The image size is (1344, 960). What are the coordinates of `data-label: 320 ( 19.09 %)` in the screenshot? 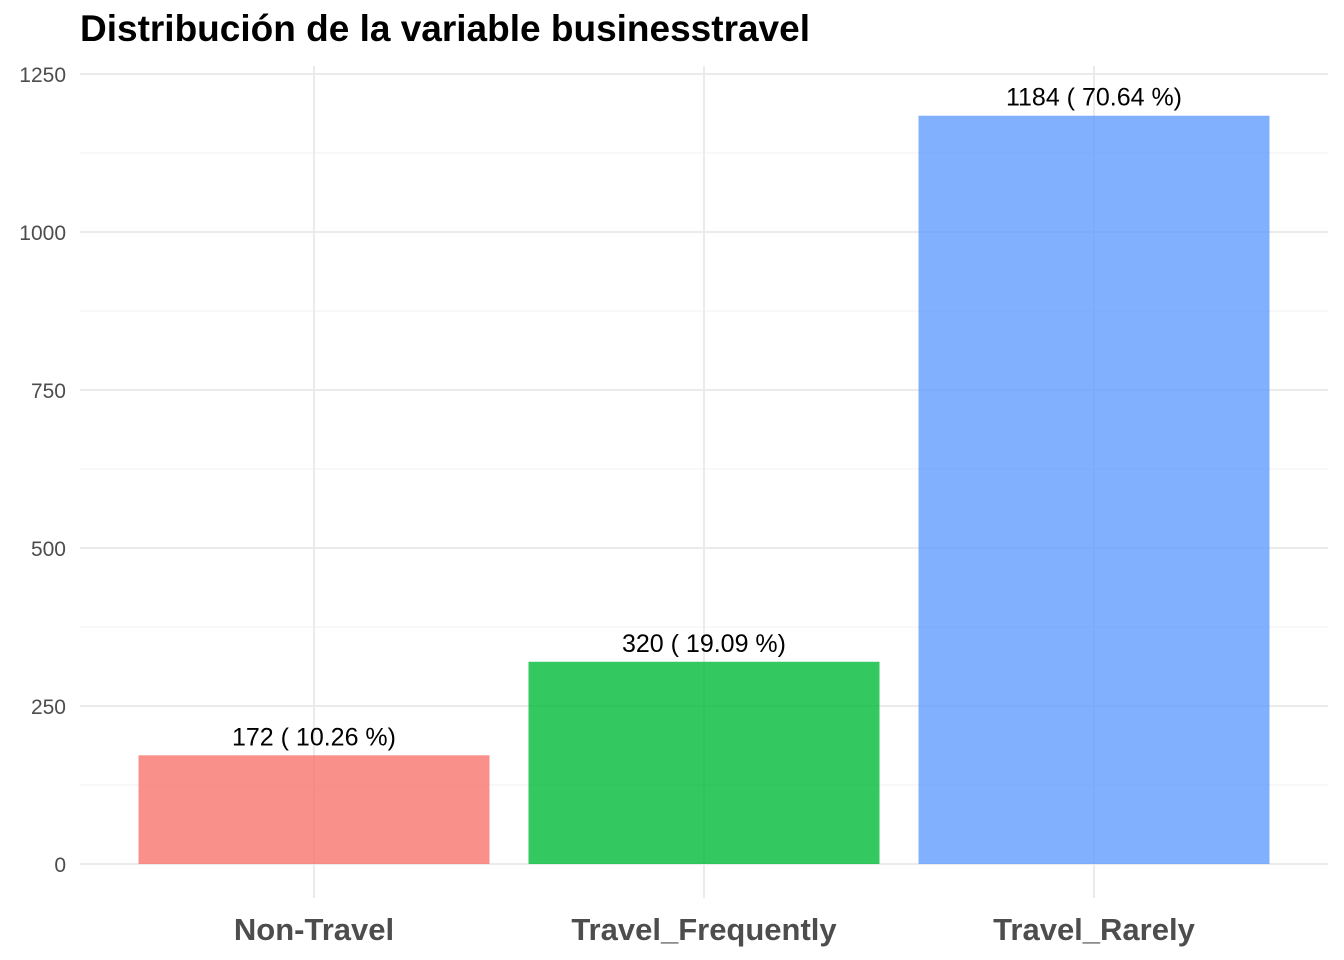 It's located at (704, 644).